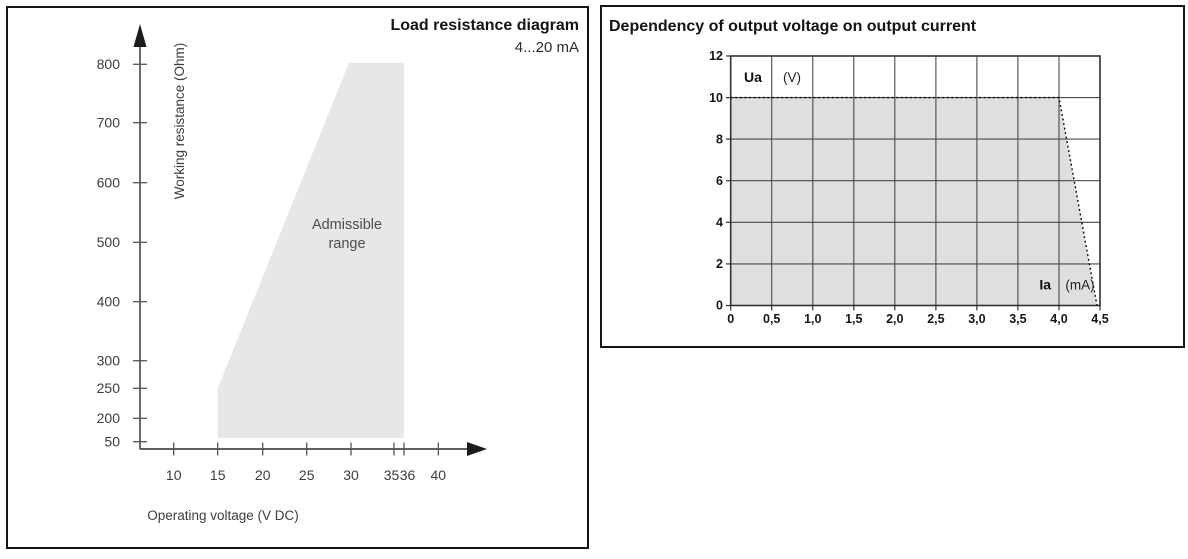 The width and height of the screenshot is (1188, 559). Describe the element at coordinates (1017, 319) in the screenshot. I see `x-tick-label: 3,5` at that location.